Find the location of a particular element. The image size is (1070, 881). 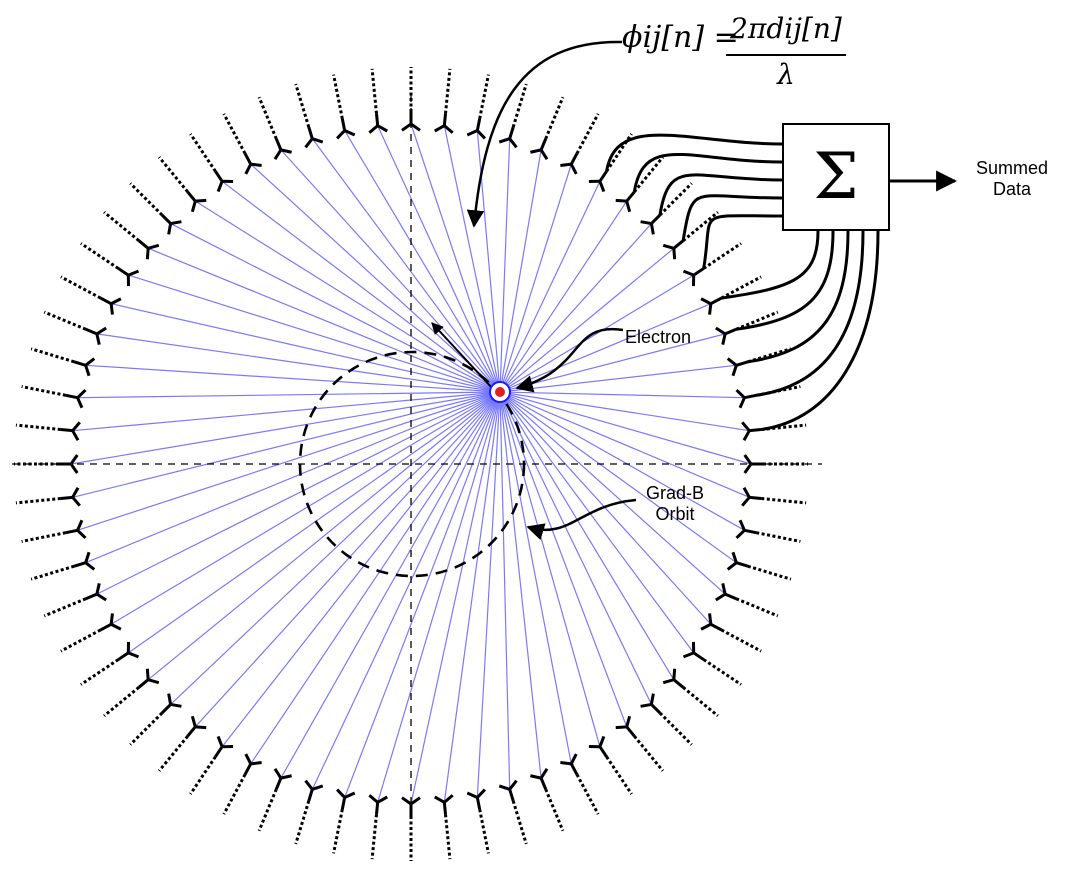

grad-b-orbit-circle is located at coordinates (412, 464).